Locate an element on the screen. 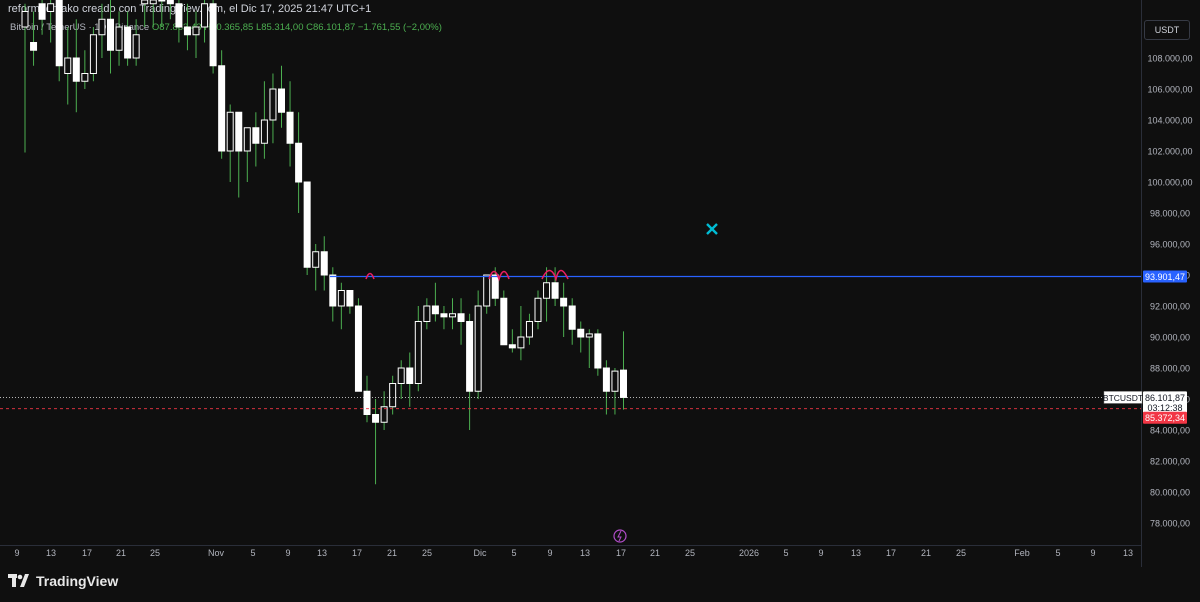  currency-button: USDT is located at coordinates (1167, 30).